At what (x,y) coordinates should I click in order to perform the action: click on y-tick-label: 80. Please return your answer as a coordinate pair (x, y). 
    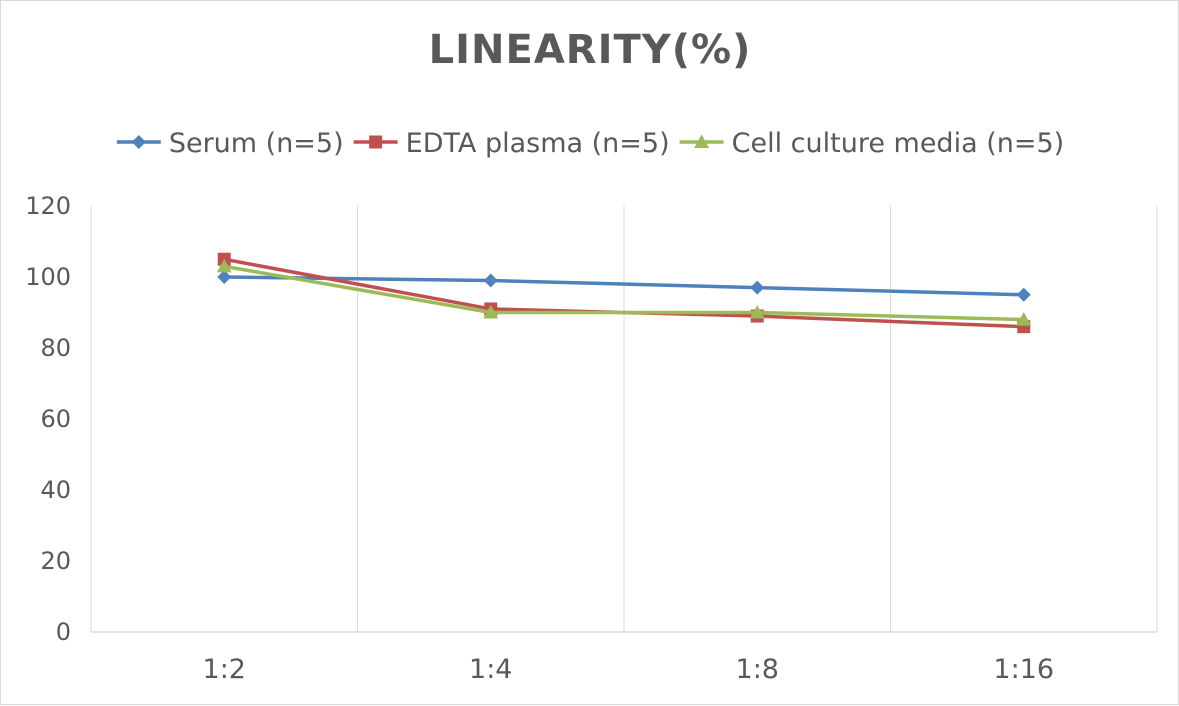
    Looking at the image, I should click on (55, 348).